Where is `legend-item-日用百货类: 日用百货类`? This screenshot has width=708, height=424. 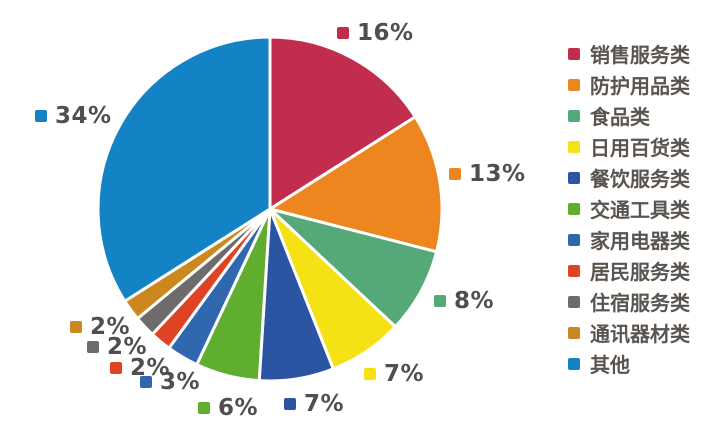
legend-item-日用百货类: 日用百货类 is located at coordinates (629, 146).